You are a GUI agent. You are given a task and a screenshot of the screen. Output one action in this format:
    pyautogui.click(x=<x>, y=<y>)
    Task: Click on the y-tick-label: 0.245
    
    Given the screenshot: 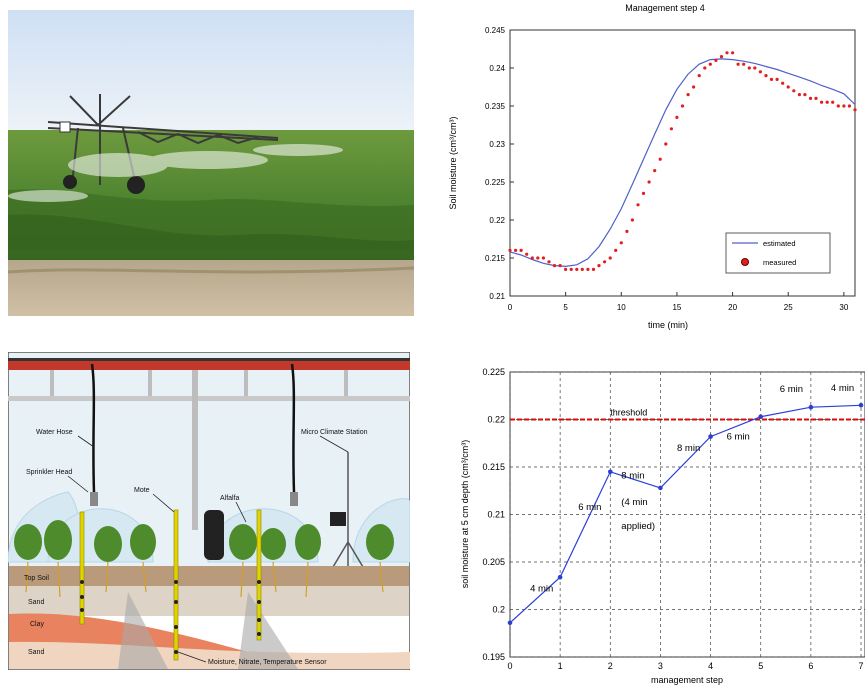 What is the action you would take?
    pyautogui.click(x=495, y=30)
    